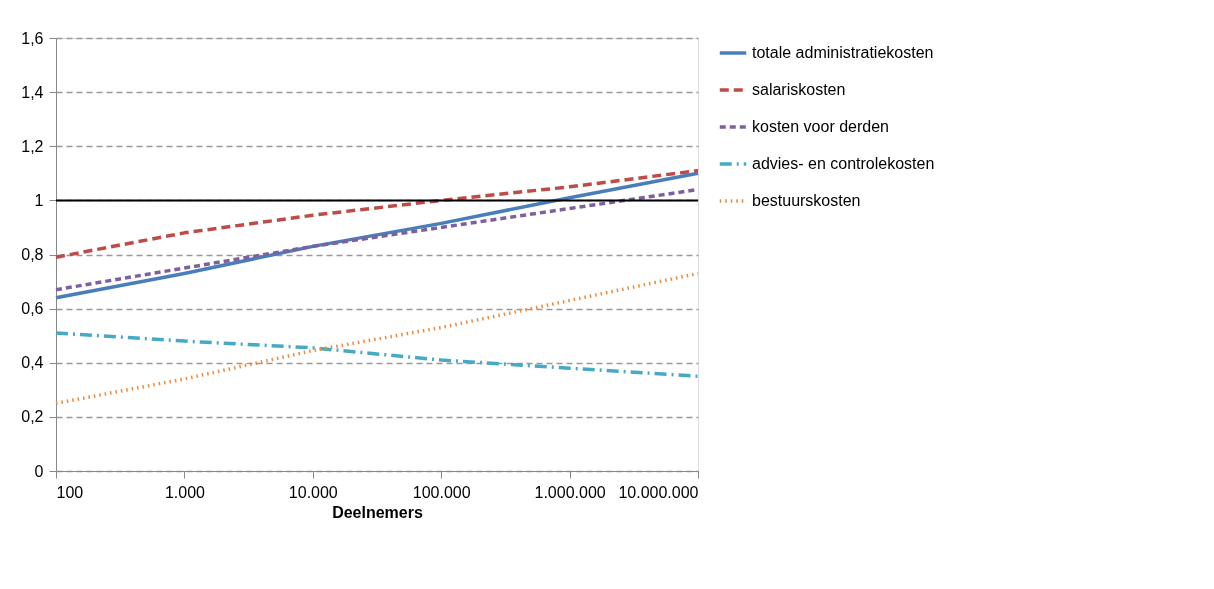 The height and width of the screenshot is (589, 1214). Describe the element at coordinates (441, 492) in the screenshot. I see `x-tick-label: 100.000` at that location.